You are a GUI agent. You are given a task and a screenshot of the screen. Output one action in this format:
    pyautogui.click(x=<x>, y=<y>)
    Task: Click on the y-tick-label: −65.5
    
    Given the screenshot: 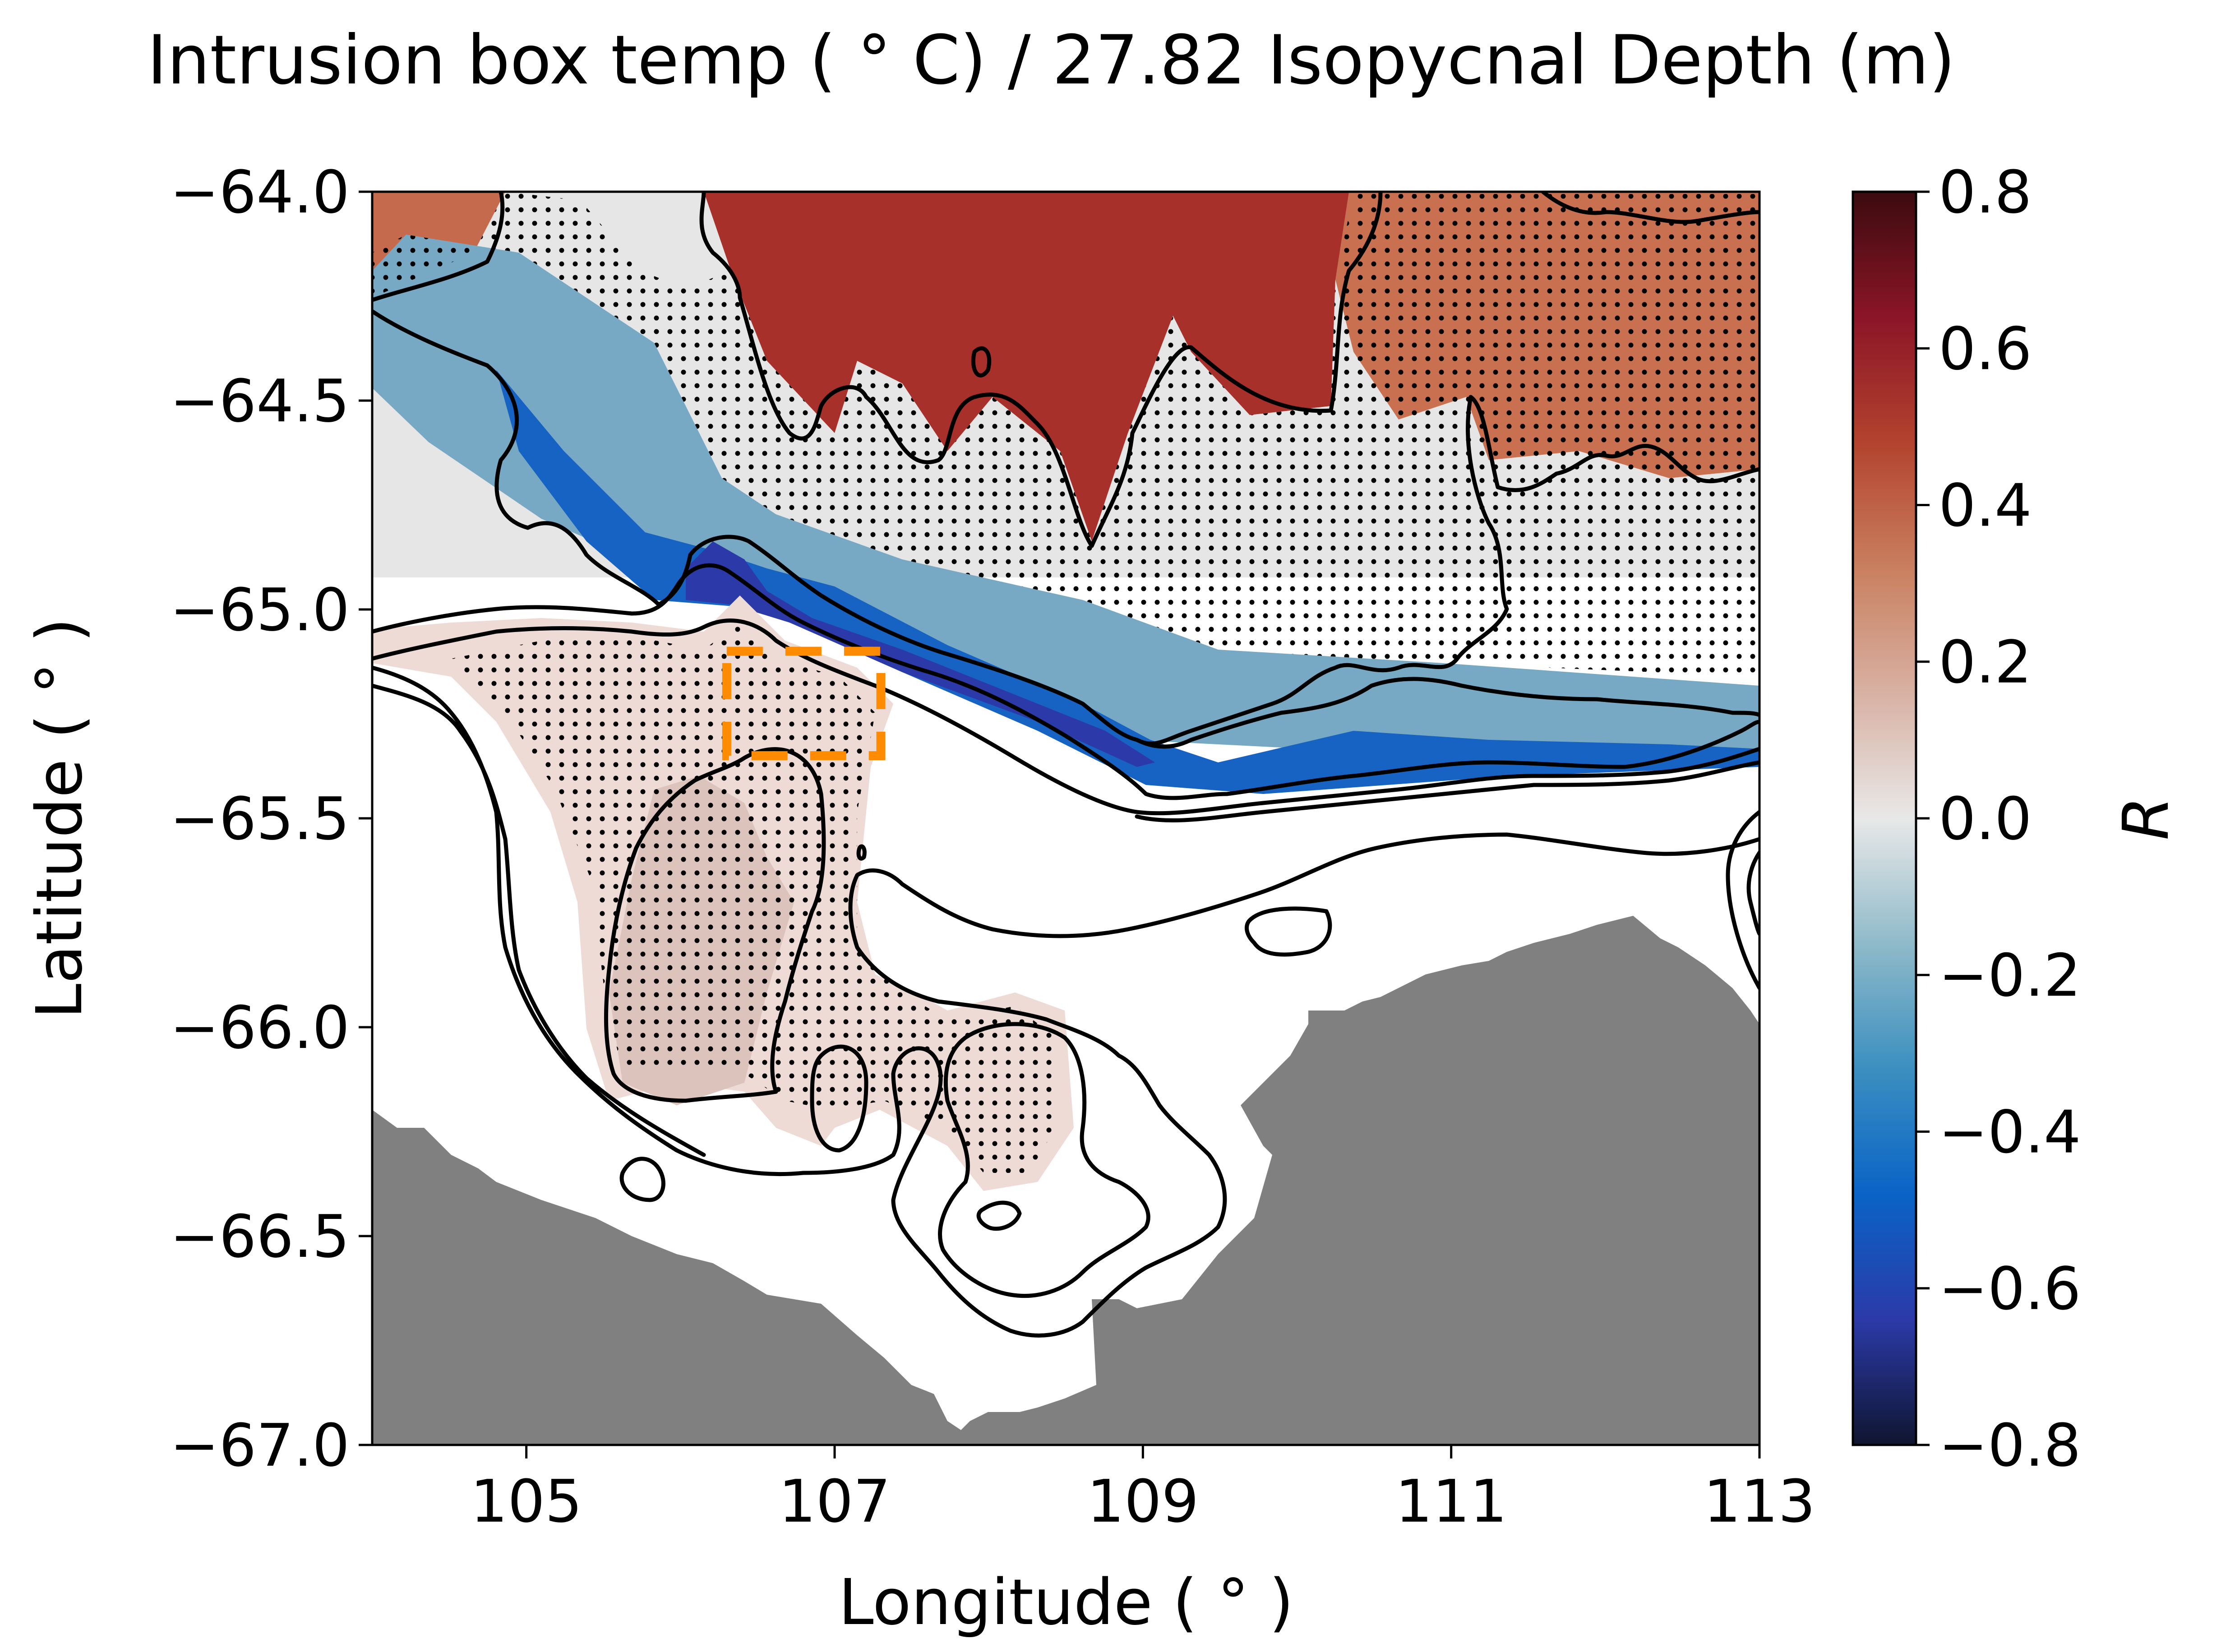 What is the action you would take?
    pyautogui.click(x=260, y=818)
    